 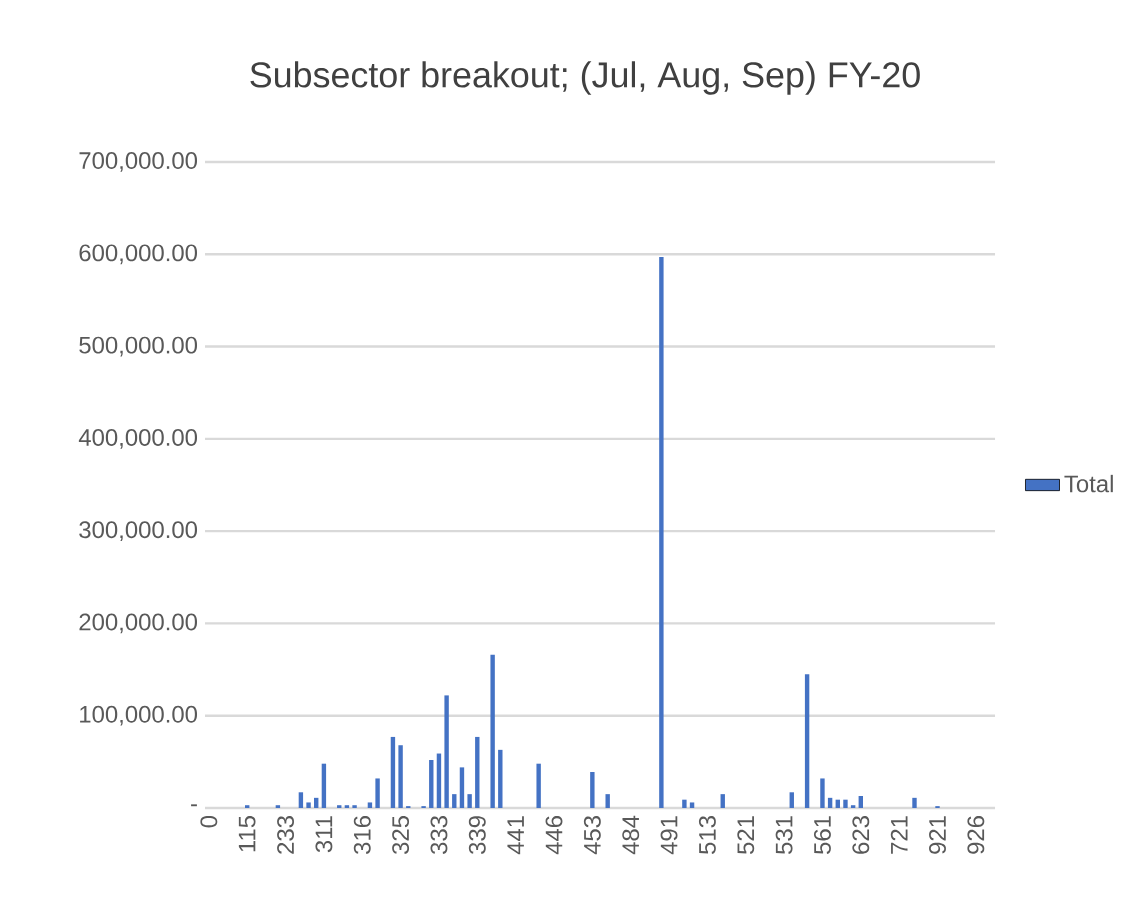 What do you see at coordinates (554, 835) in the screenshot?
I see `x-tick-label: 446` at bounding box center [554, 835].